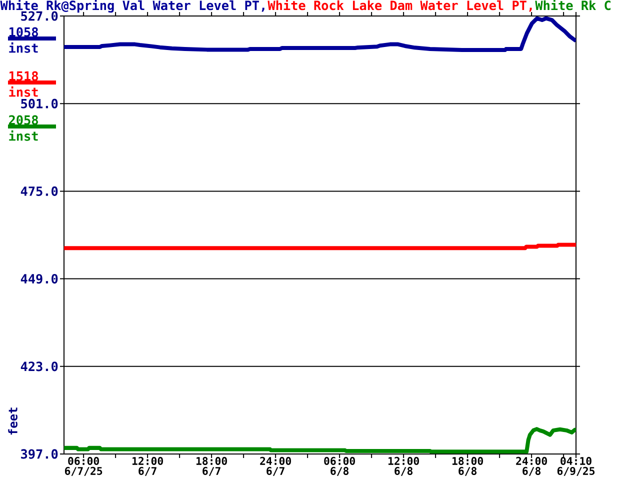 Image resolution: width=640 pixels, height=480 pixels. I want to click on x-tick-label: 24:00 6/8, so click(531, 466).